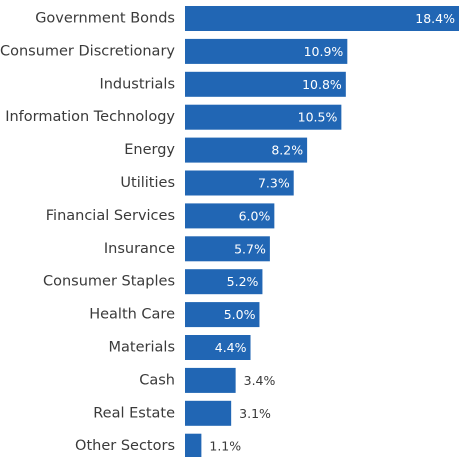 The width and height of the screenshot is (461, 457). I want to click on category-label: Financial Services, so click(110, 216).